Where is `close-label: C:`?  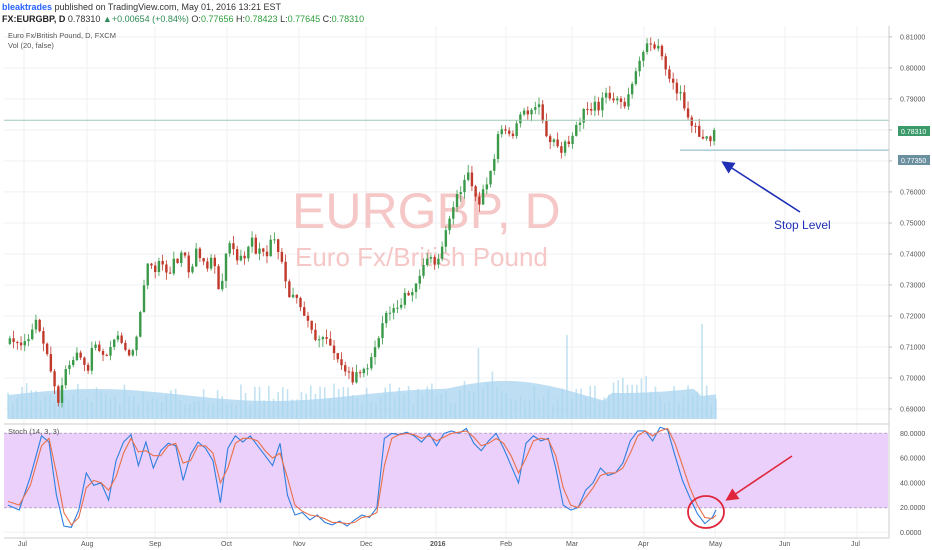
close-label: C: is located at coordinates (327, 19).